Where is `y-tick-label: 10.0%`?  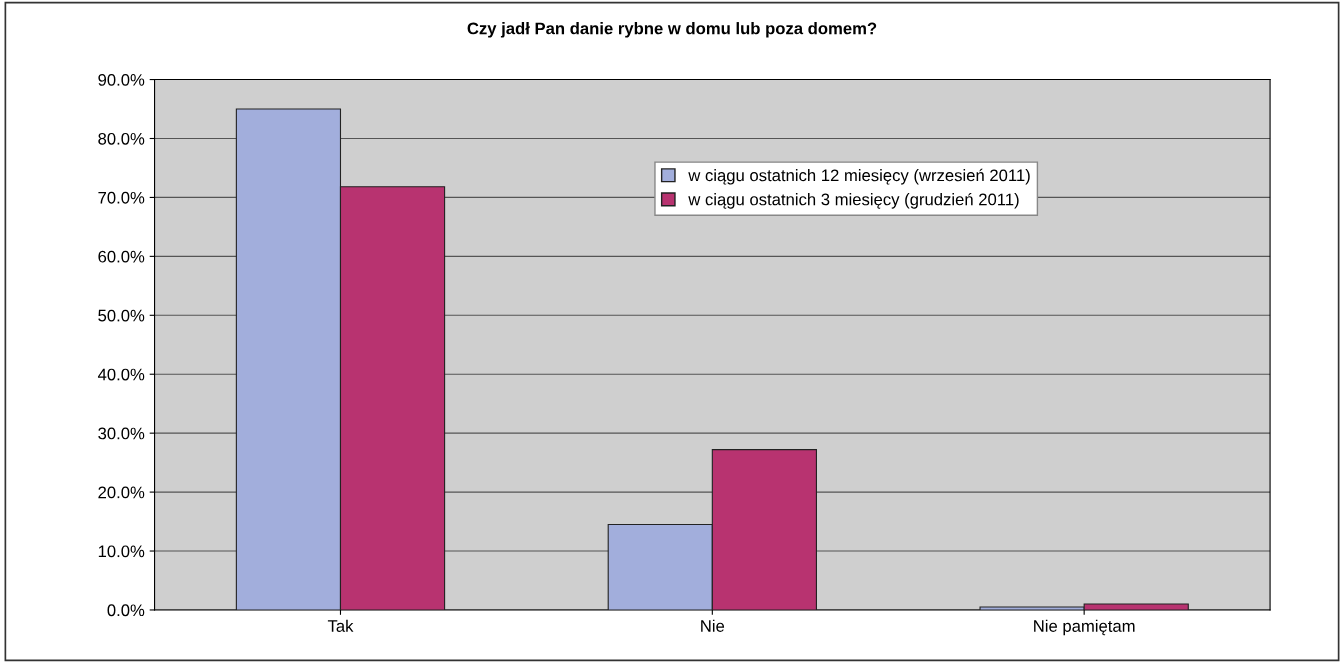 y-tick-label: 10.0% is located at coordinates (121, 551).